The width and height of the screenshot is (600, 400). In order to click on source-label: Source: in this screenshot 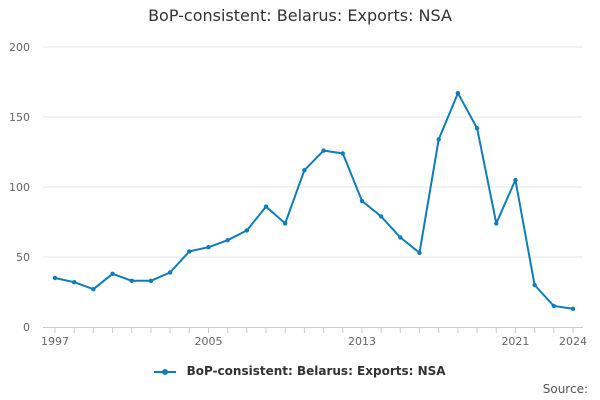, I will do `click(565, 389)`.